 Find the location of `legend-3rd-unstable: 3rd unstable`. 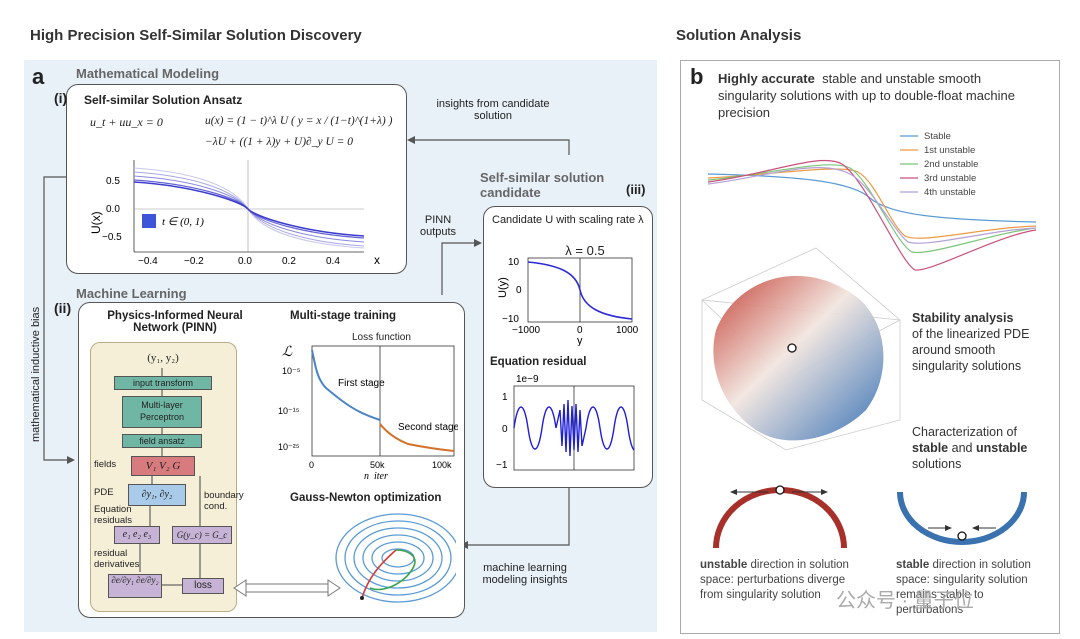

legend-3rd-unstable: 3rd unstable is located at coordinates (950, 178).